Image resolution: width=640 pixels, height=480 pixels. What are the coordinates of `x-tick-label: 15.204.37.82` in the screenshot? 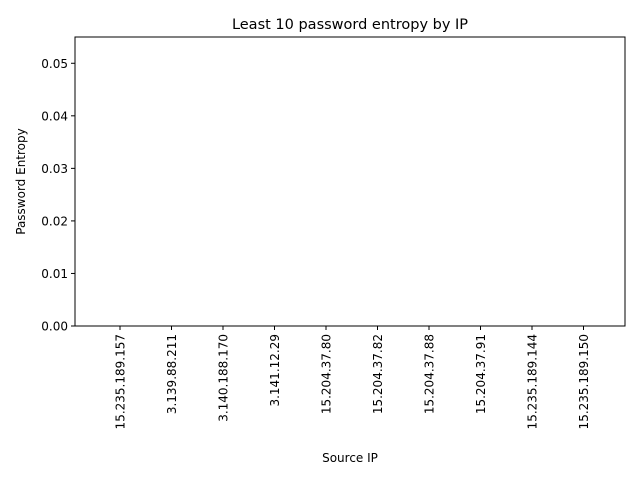 It's located at (378, 374).